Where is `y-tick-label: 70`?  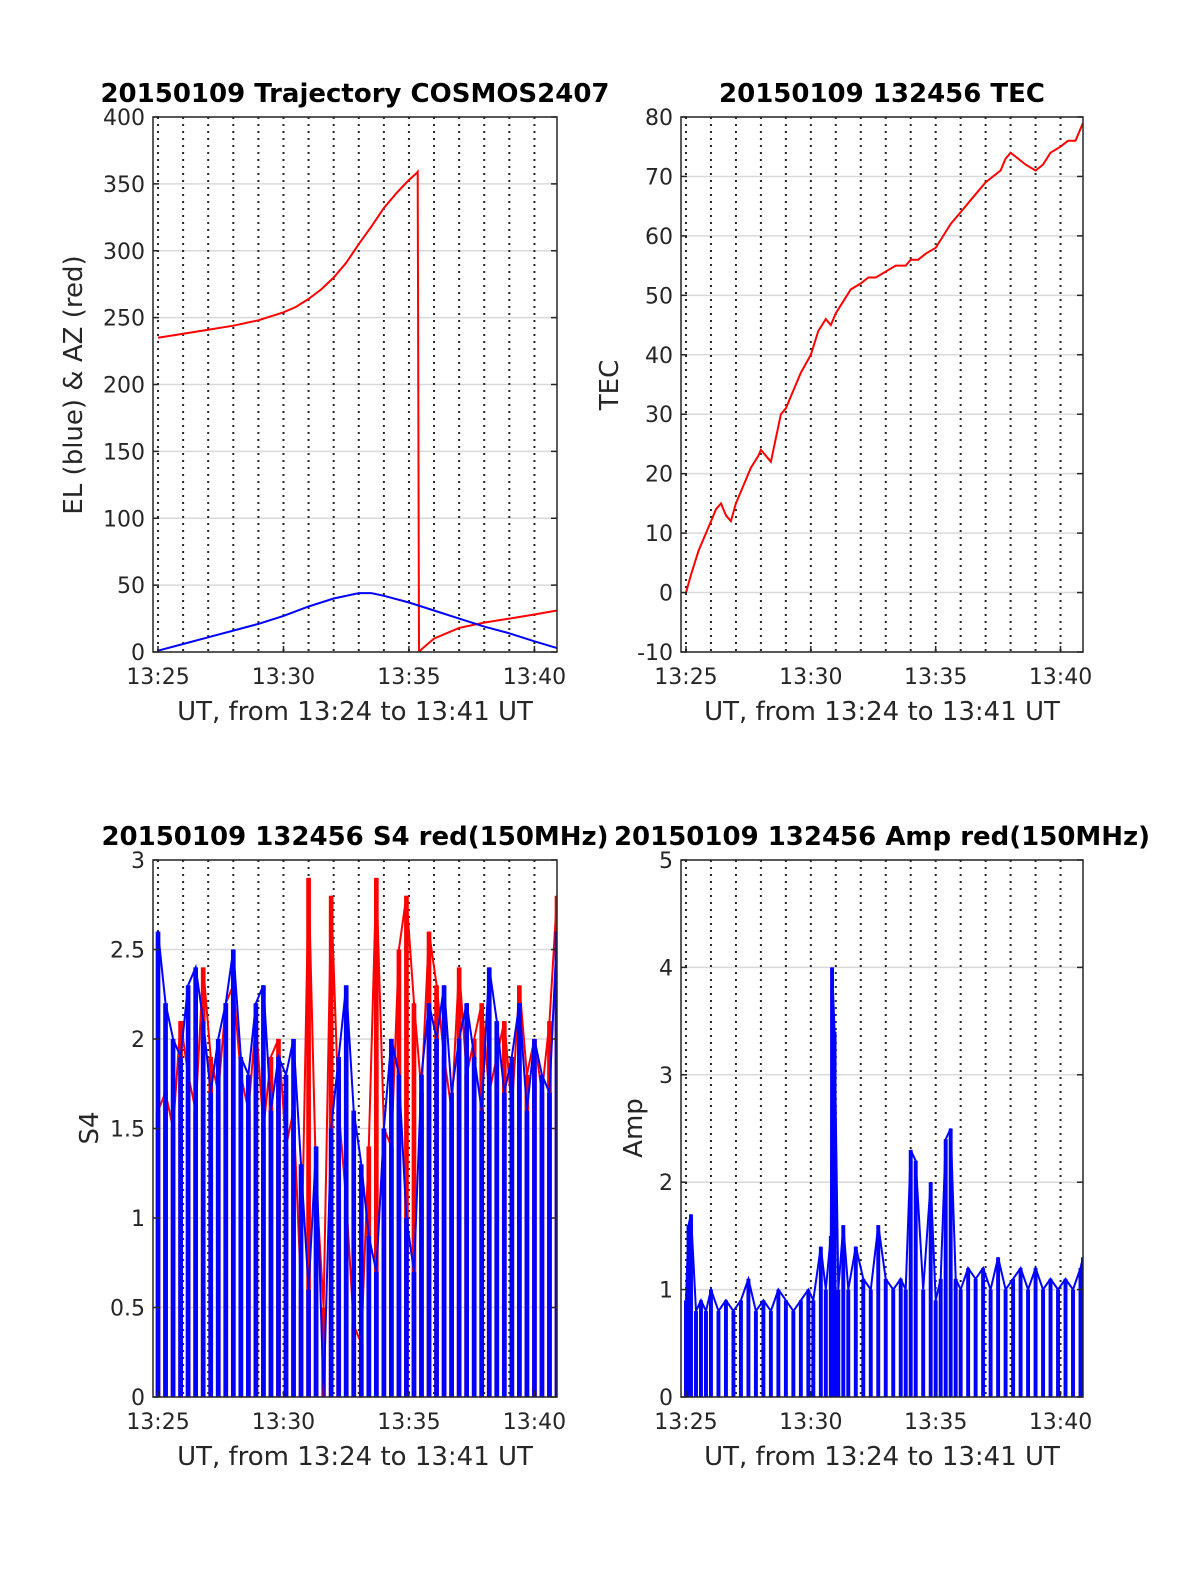
y-tick-label: 70 is located at coordinates (659, 177).